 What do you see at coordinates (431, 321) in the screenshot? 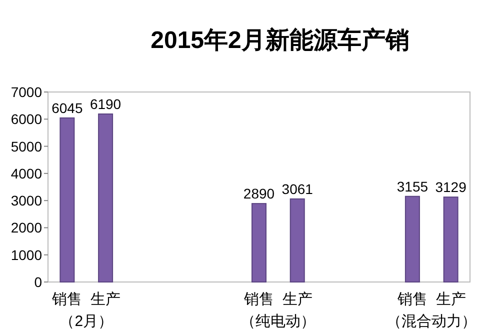
I see `text: （混合动力）` at bounding box center [431, 321].